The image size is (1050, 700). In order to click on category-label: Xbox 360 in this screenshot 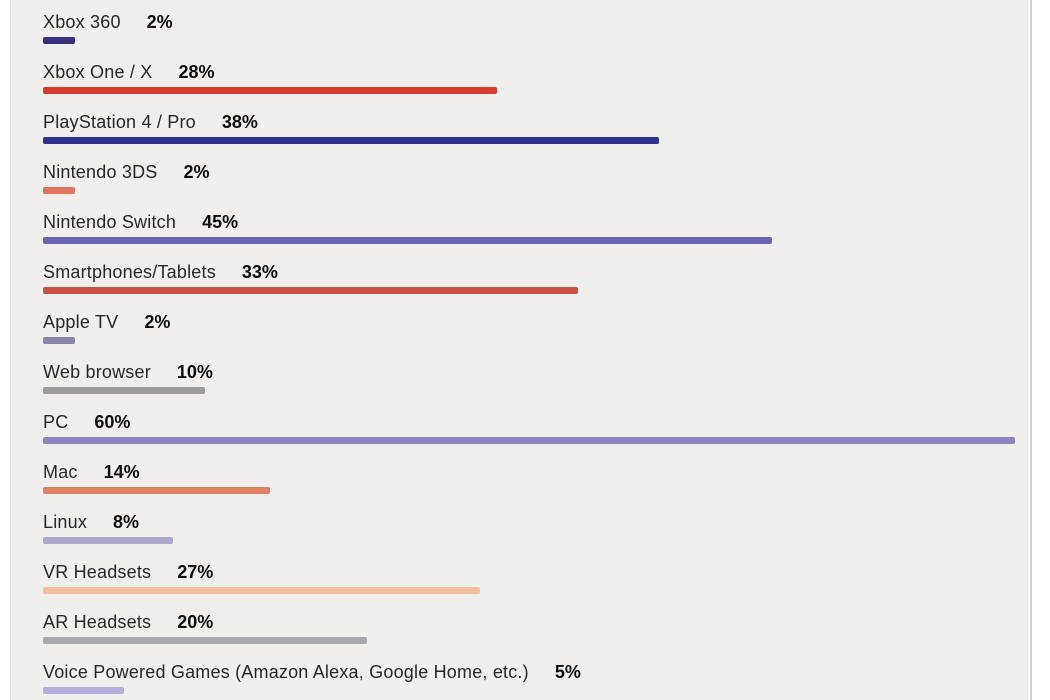, I will do `click(82, 22)`.